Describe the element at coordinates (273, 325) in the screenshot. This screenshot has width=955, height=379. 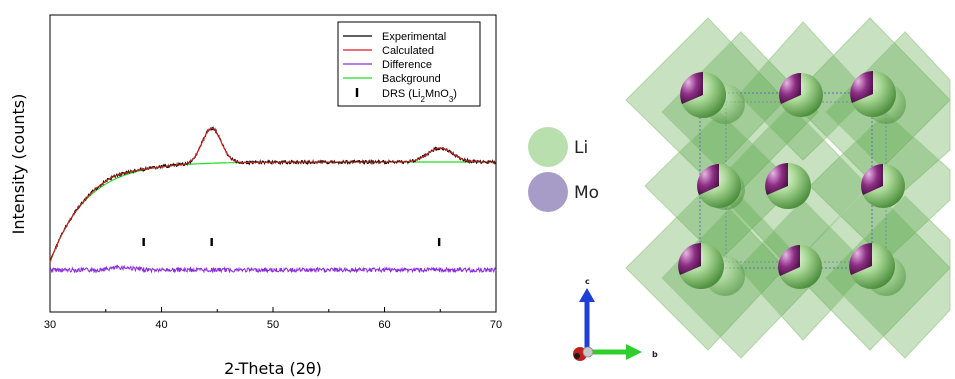
I see `x-tick-label: 50` at that location.